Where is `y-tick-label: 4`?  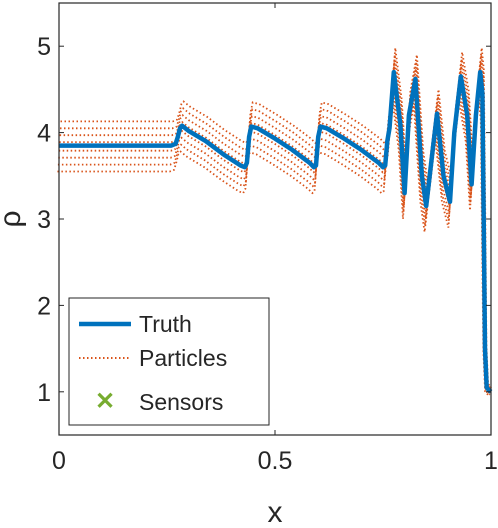
y-tick-label: 4 is located at coordinates (44, 134).